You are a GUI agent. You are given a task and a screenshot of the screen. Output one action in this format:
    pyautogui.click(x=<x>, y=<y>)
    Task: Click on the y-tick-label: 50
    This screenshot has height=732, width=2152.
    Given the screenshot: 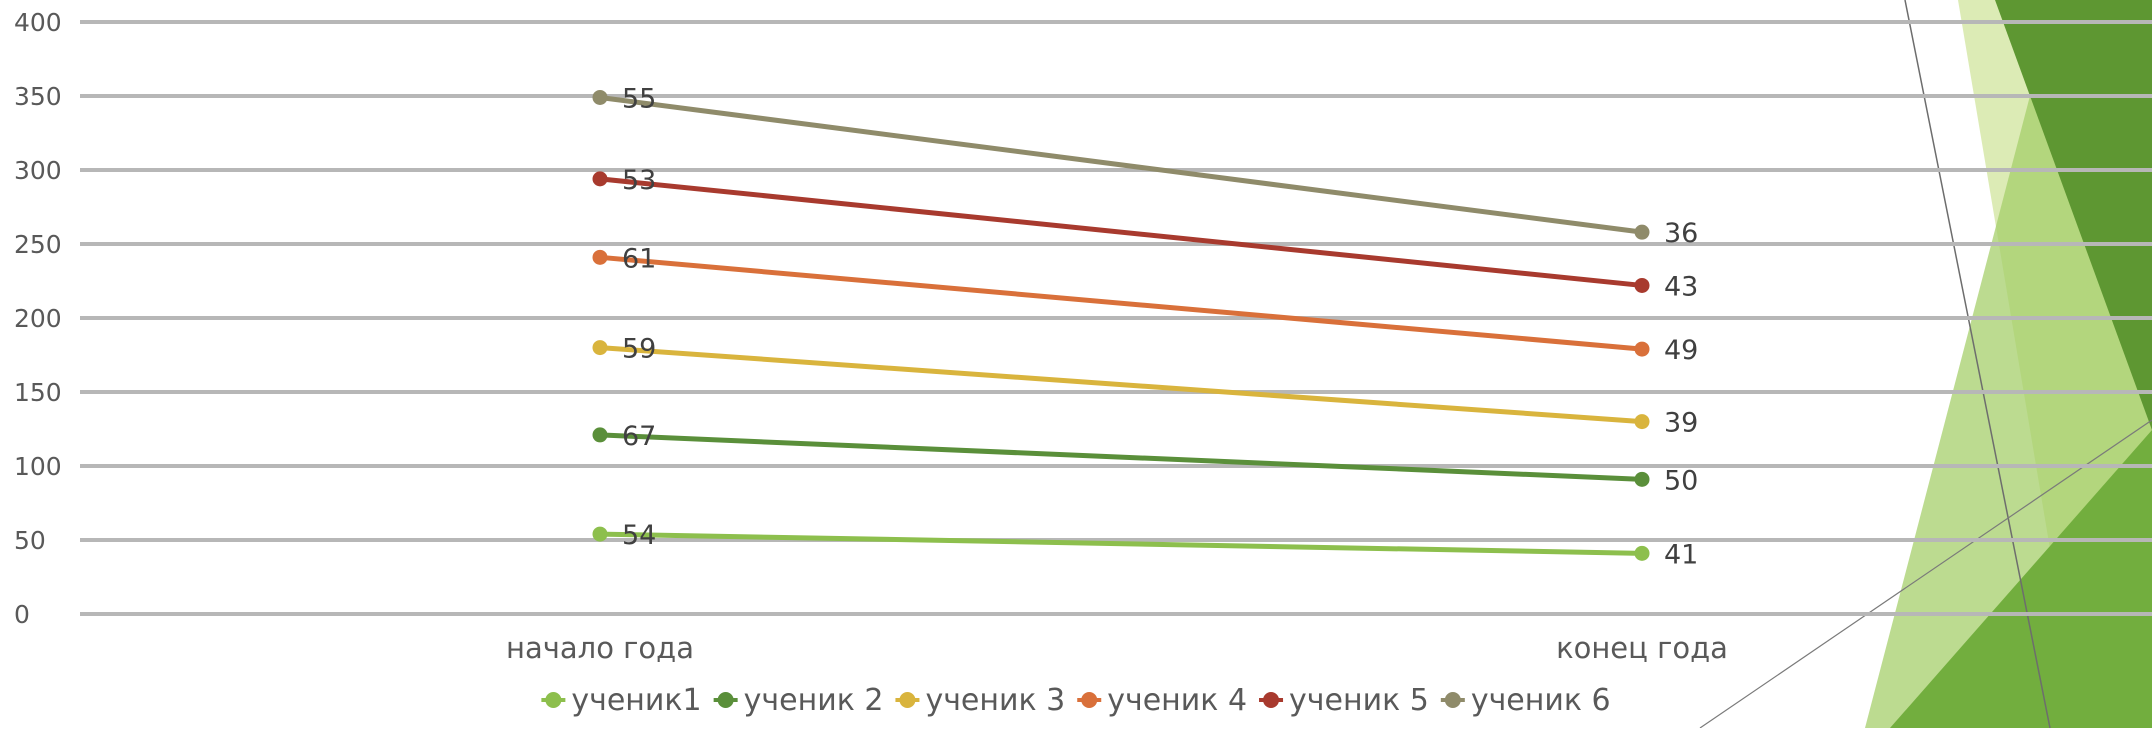 What is the action you would take?
    pyautogui.click(x=30, y=540)
    